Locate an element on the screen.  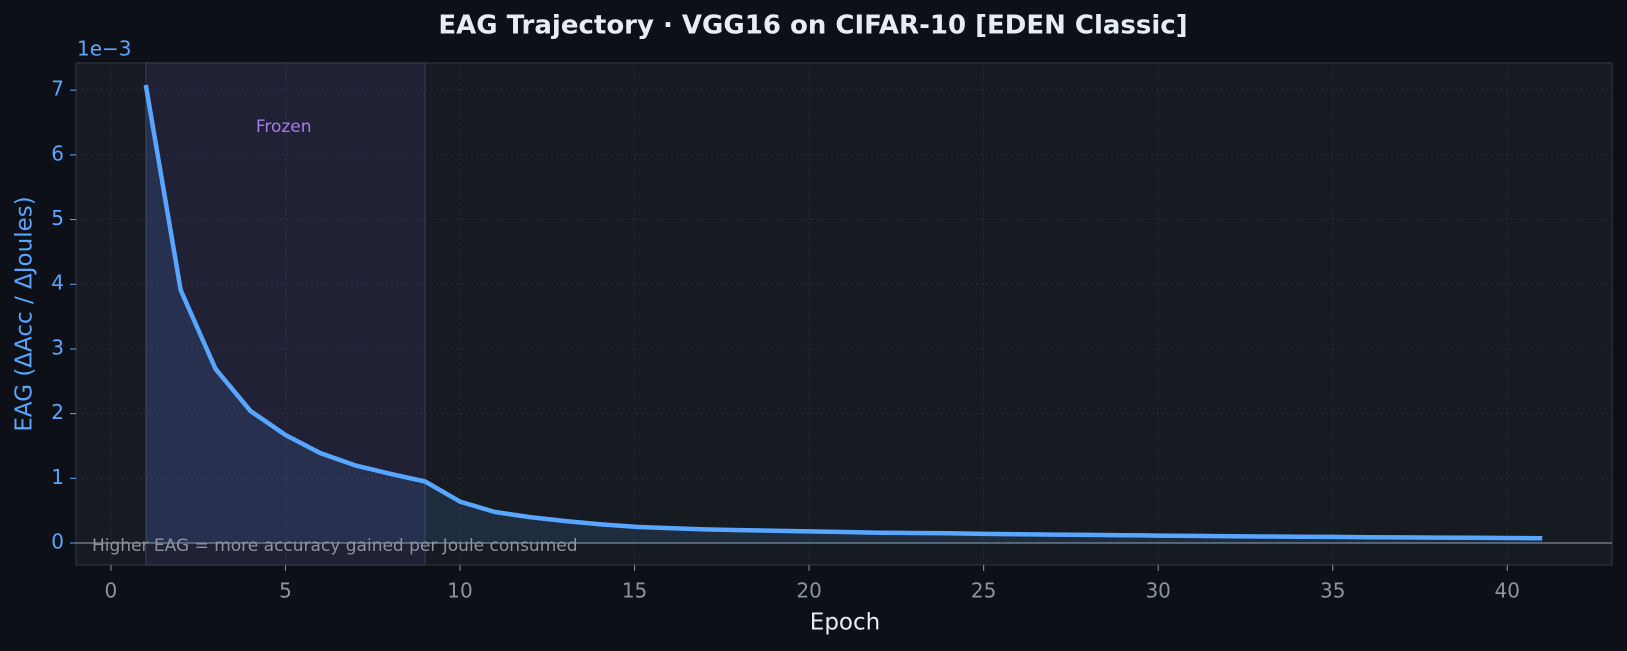
x-tick-label: 35 is located at coordinates (1332, 591).